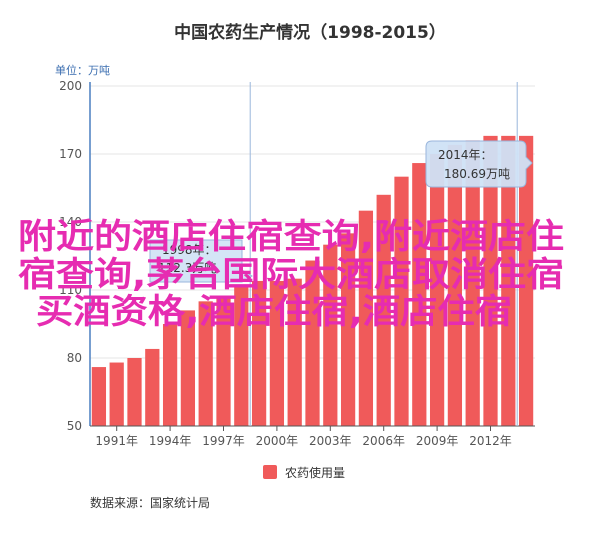 This screenshot has width=600, height=533. I want to click on bar-1999, so click(259, 353).